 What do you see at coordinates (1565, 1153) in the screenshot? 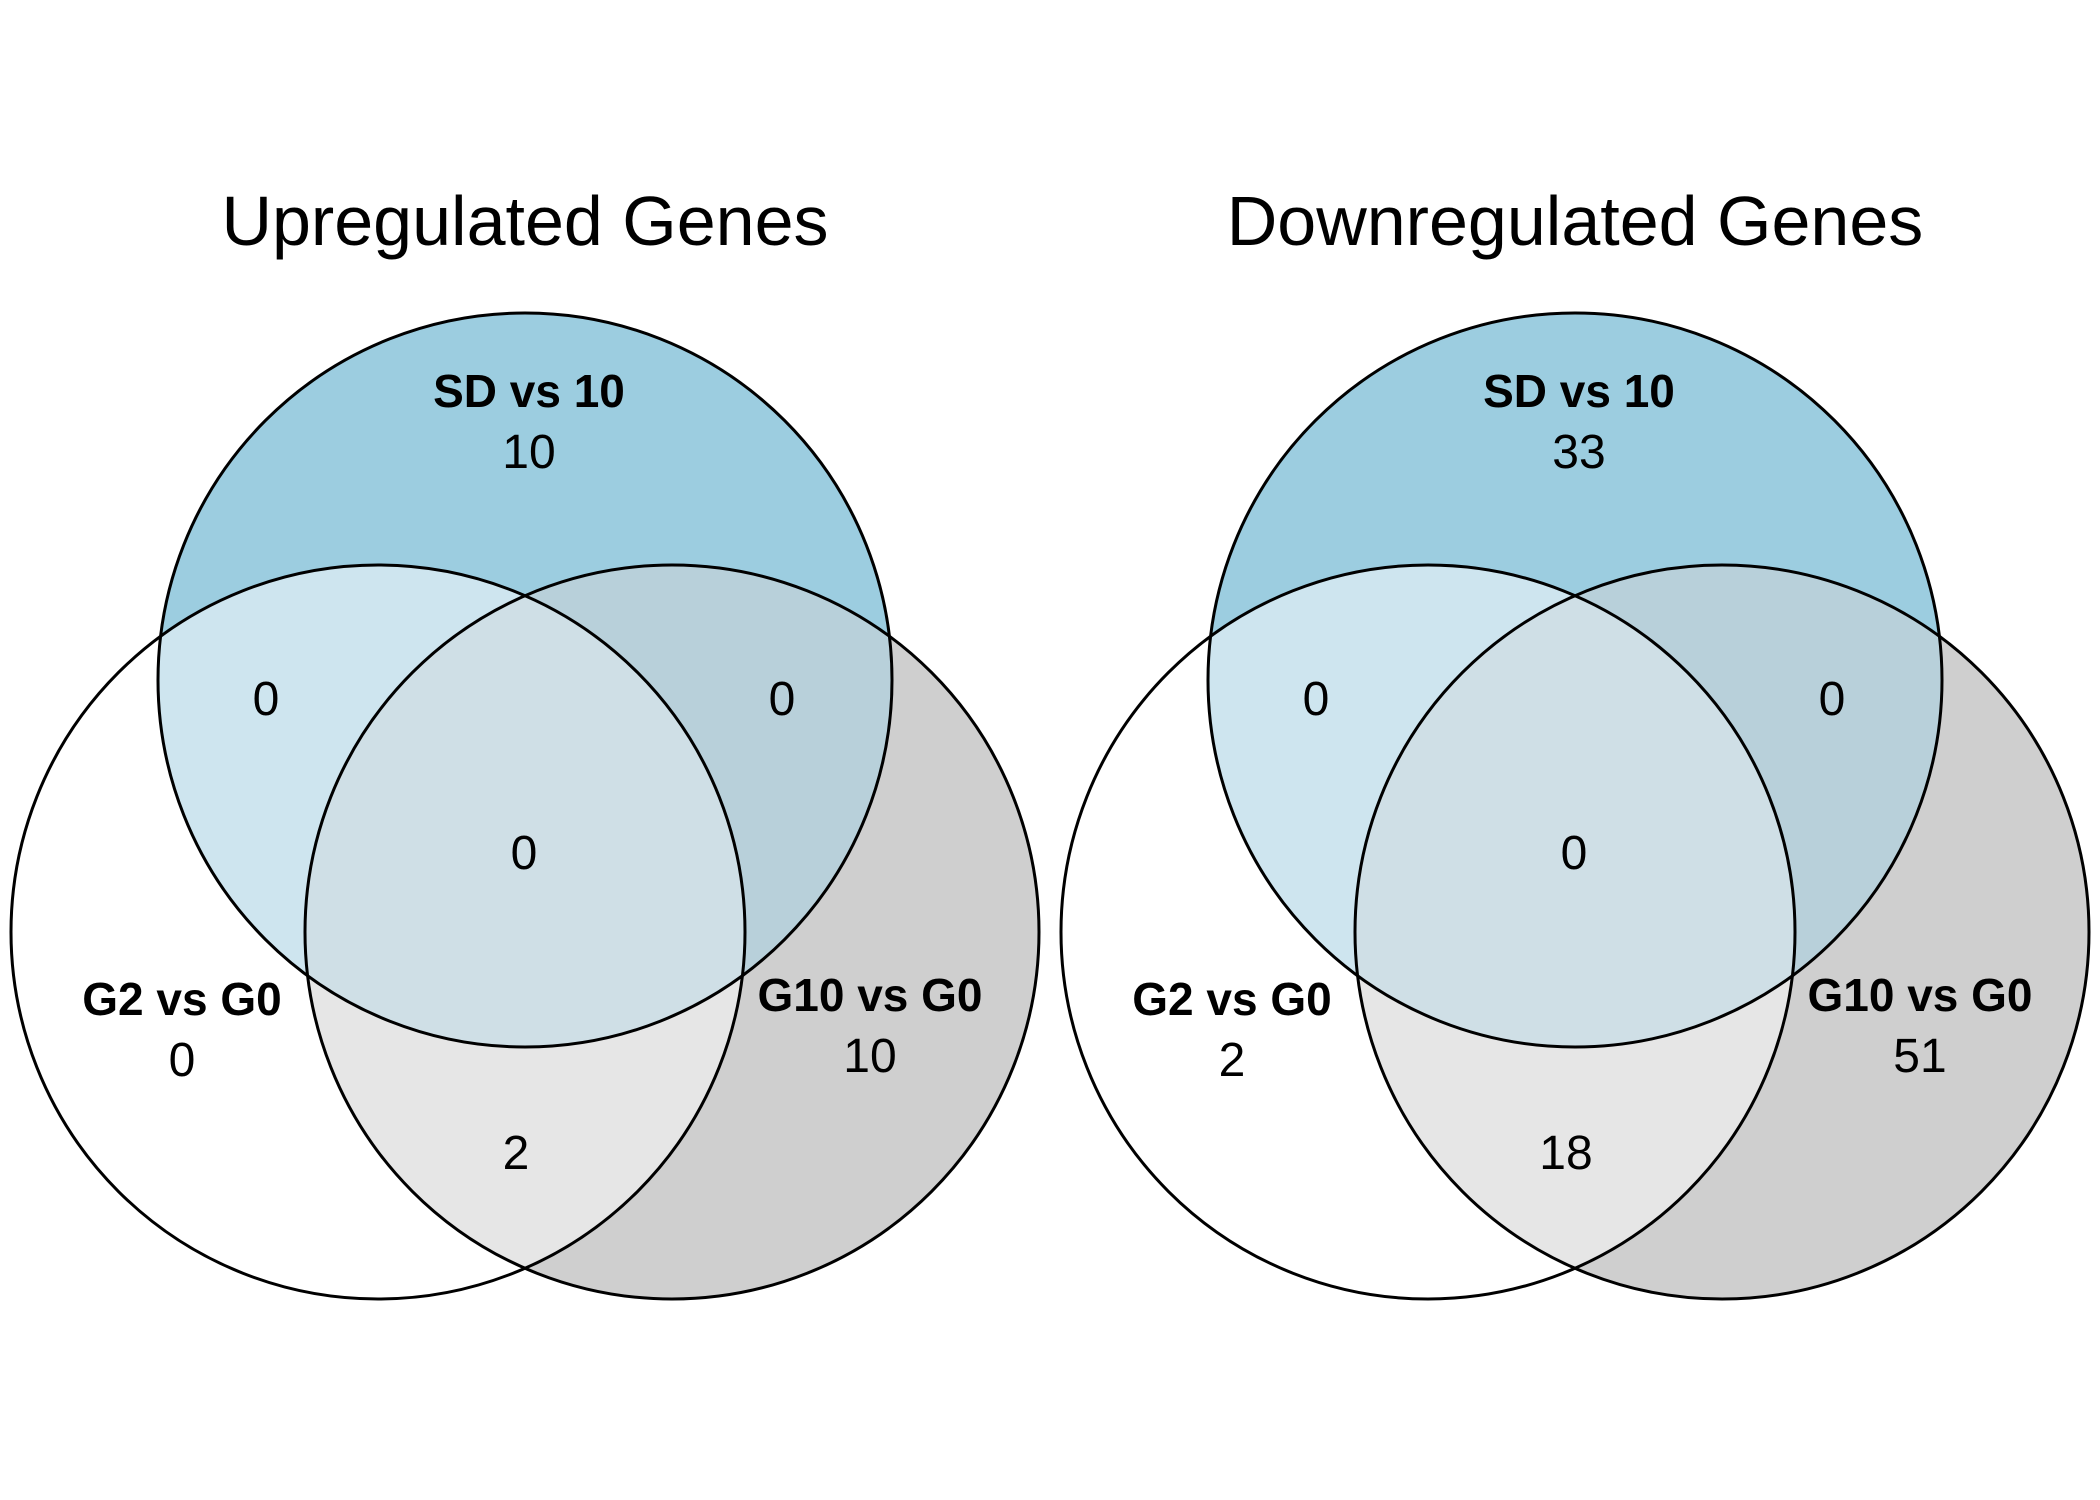
I see `region-bc-count: 18` at bounding box center [1565, 1153].